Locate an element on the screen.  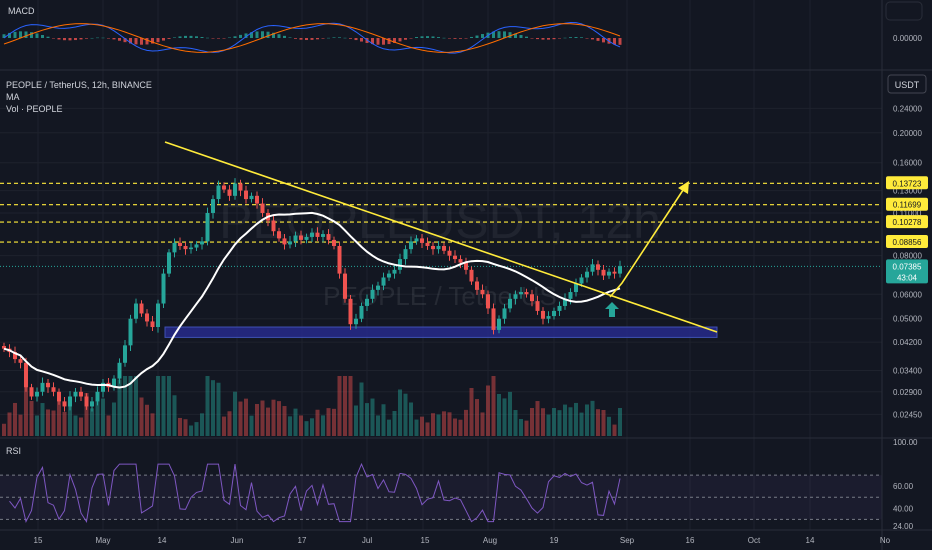
time-axis-label: Sep is located at coordinates (627, 540).